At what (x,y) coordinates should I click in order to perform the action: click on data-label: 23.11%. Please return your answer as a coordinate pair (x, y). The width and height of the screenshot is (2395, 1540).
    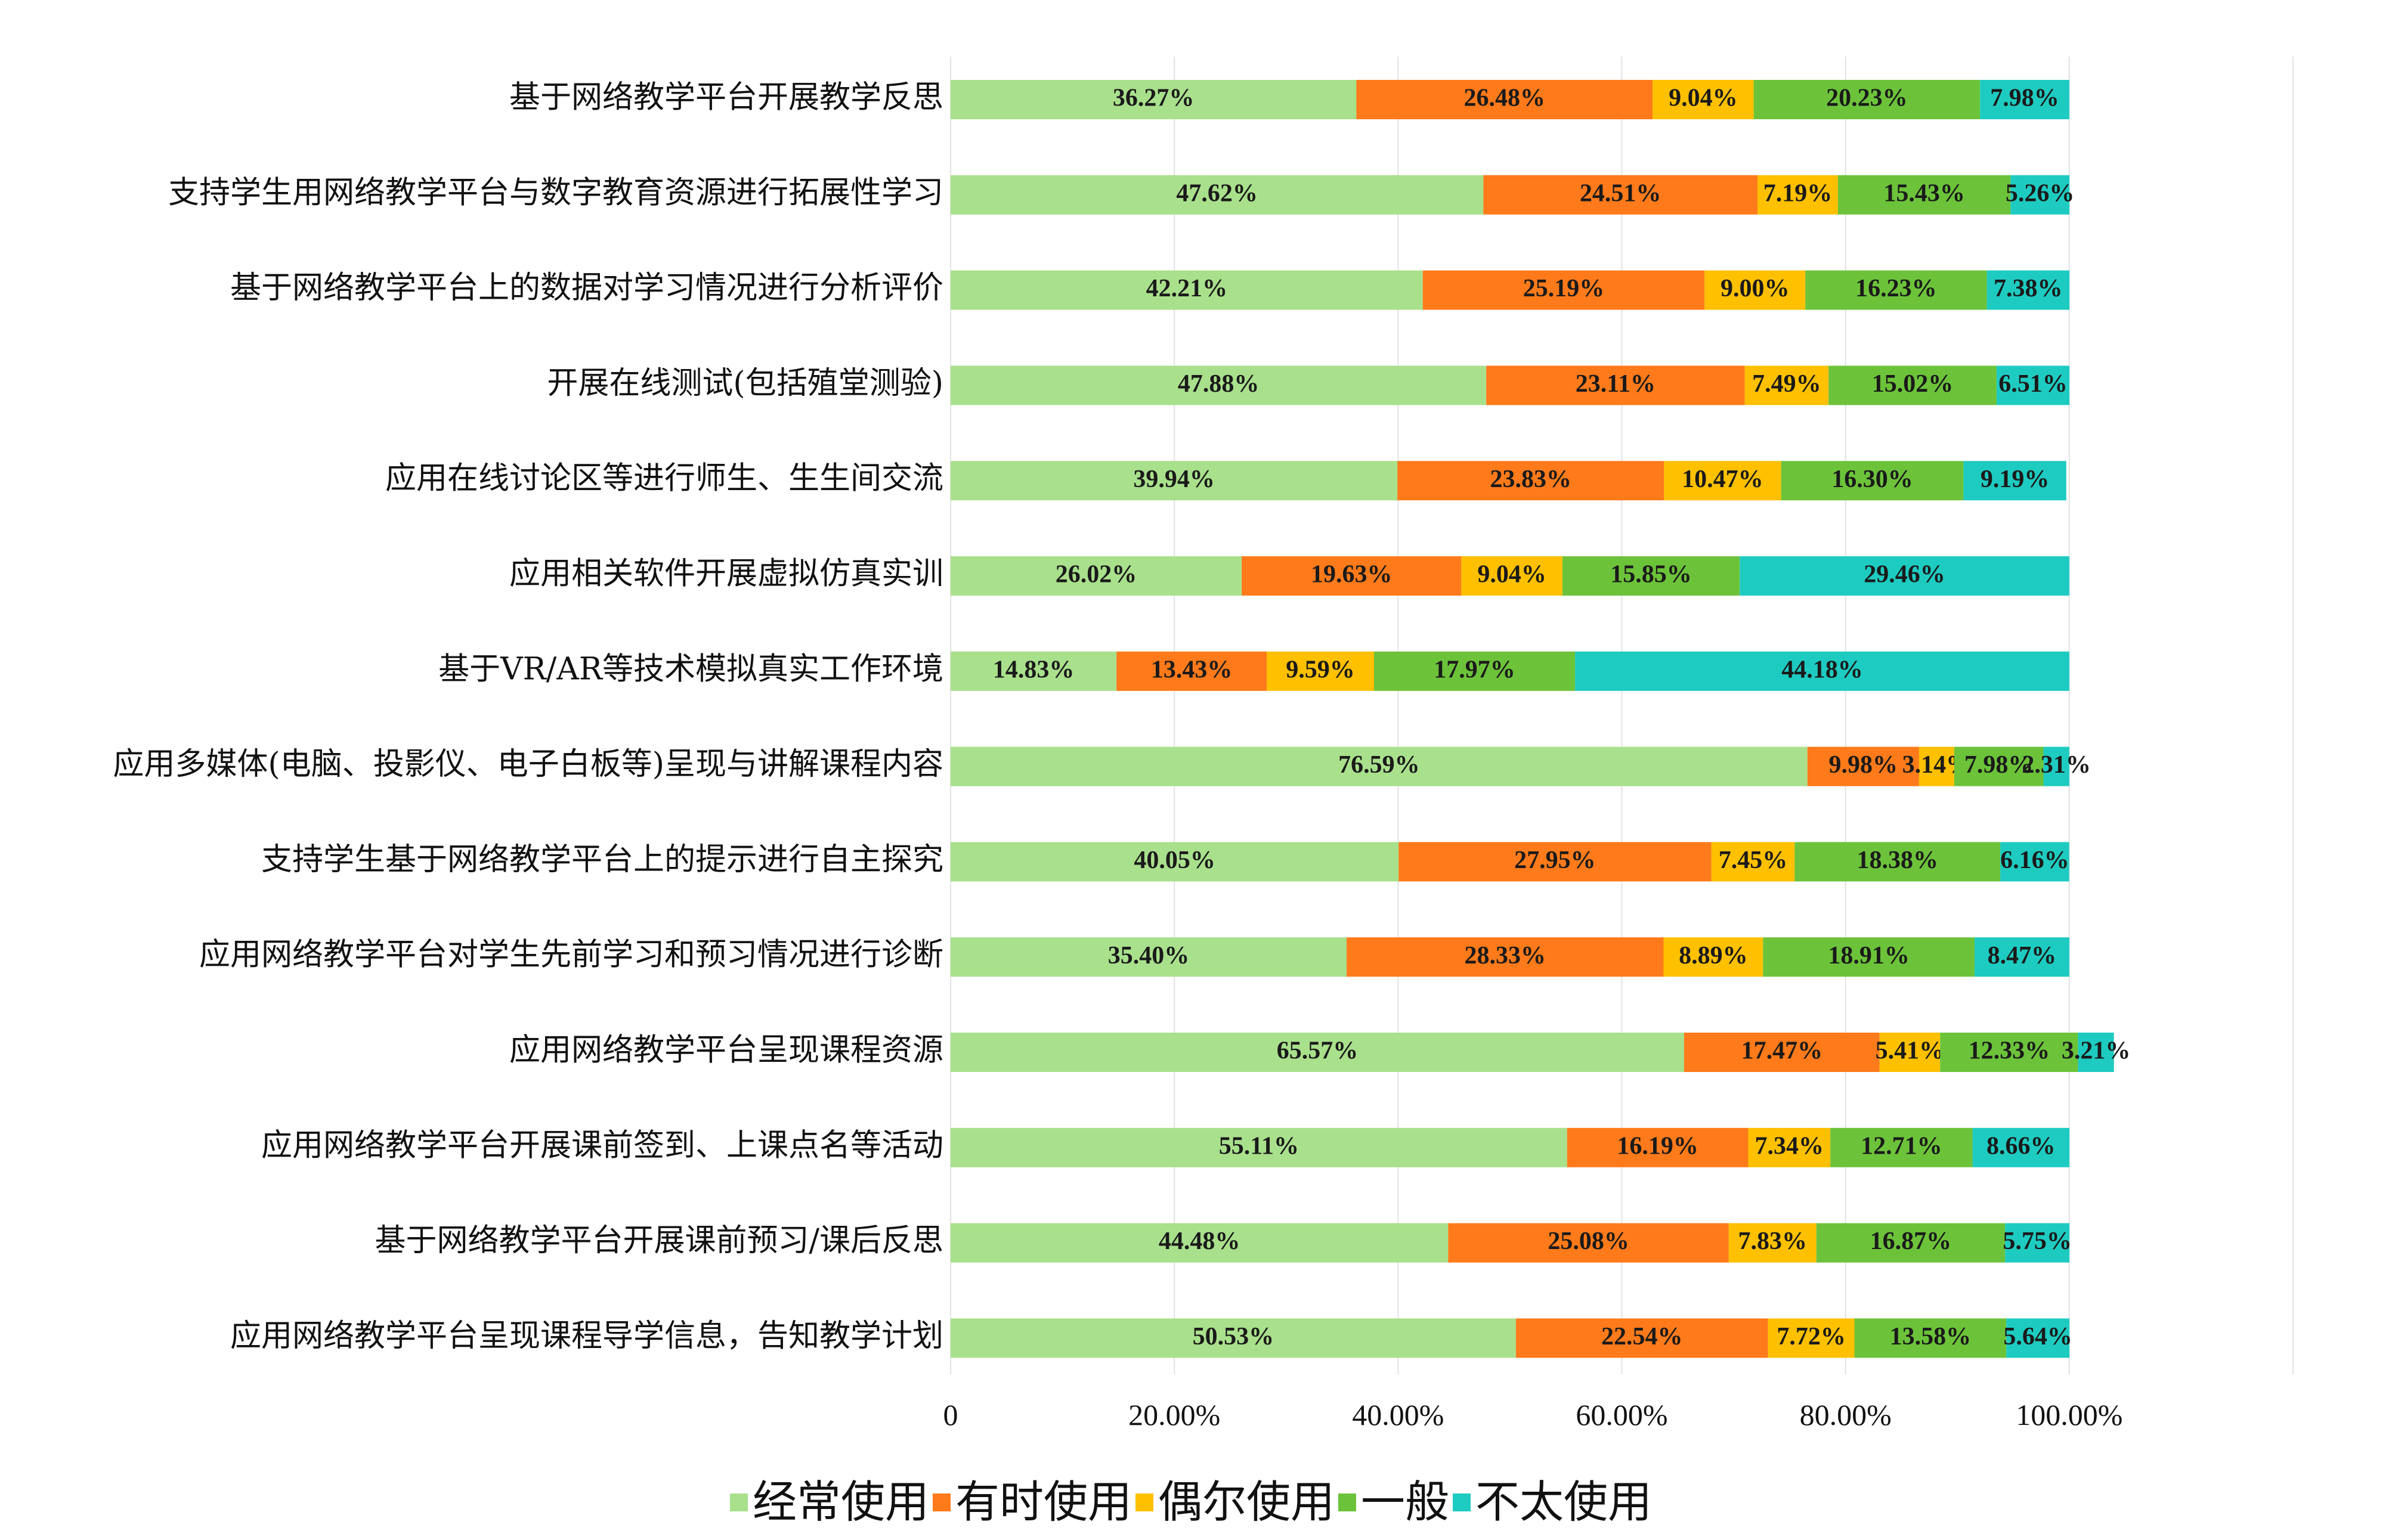
    Looking at the image, I should click on (1616, 384).